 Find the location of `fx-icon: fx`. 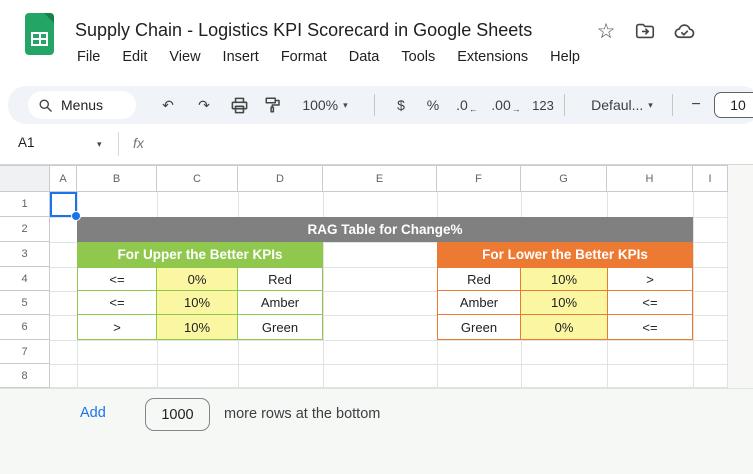

fx-icon: fx is located at coordinates (138, 143).